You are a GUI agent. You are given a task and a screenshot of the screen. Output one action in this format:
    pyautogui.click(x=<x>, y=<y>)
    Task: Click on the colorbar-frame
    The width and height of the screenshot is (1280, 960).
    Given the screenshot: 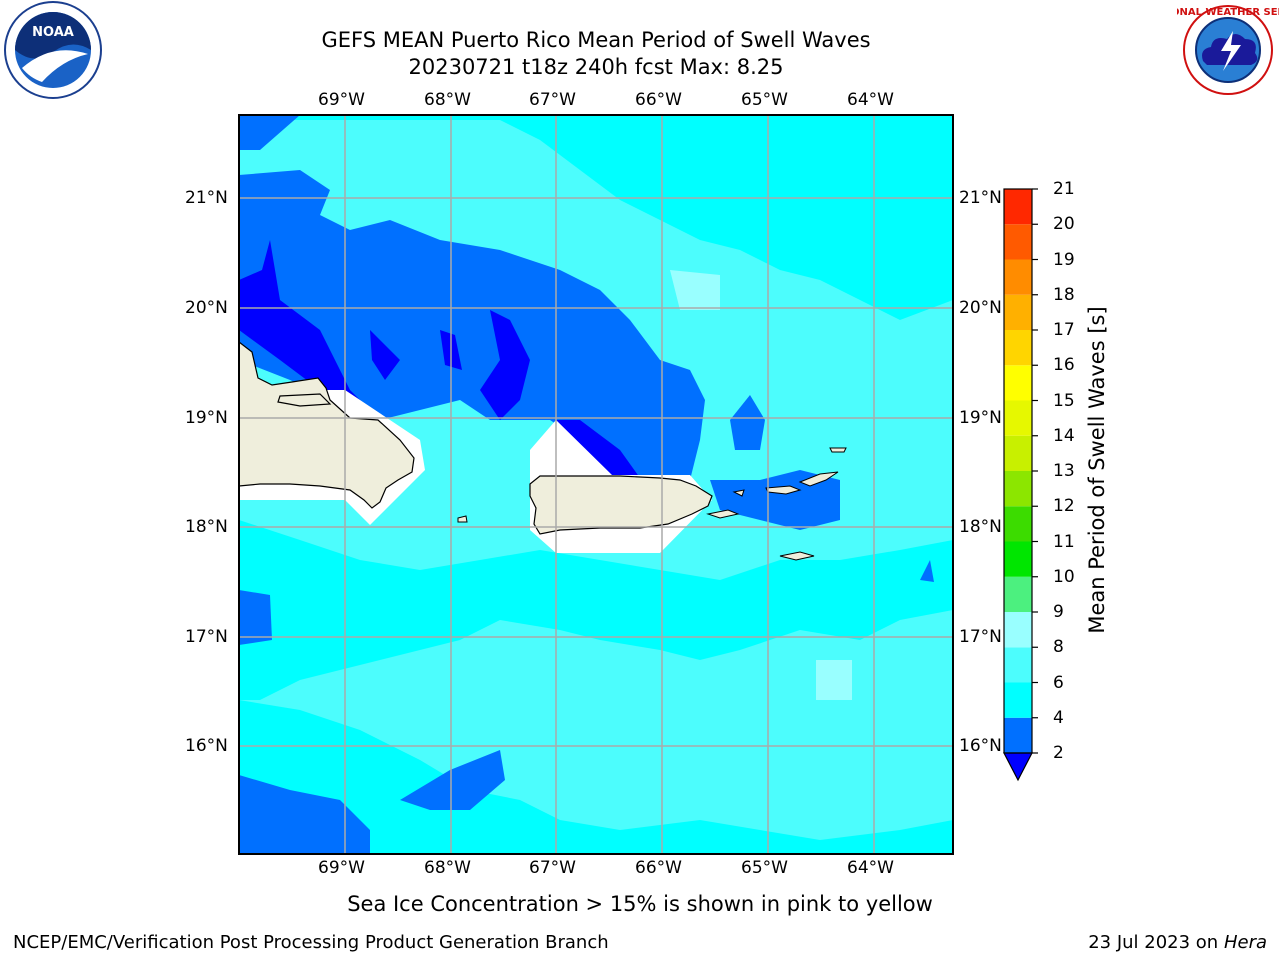 What is the action you would take?
    pyautogui.click(x=1018, y=471)
    